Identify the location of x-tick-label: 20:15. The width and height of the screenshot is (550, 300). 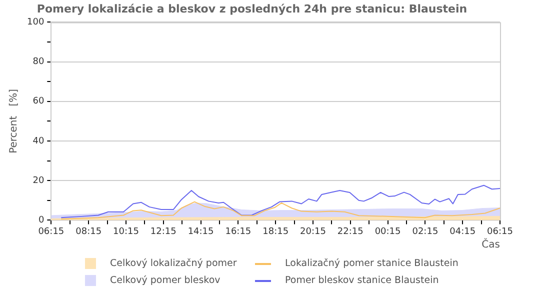
(313, 231).